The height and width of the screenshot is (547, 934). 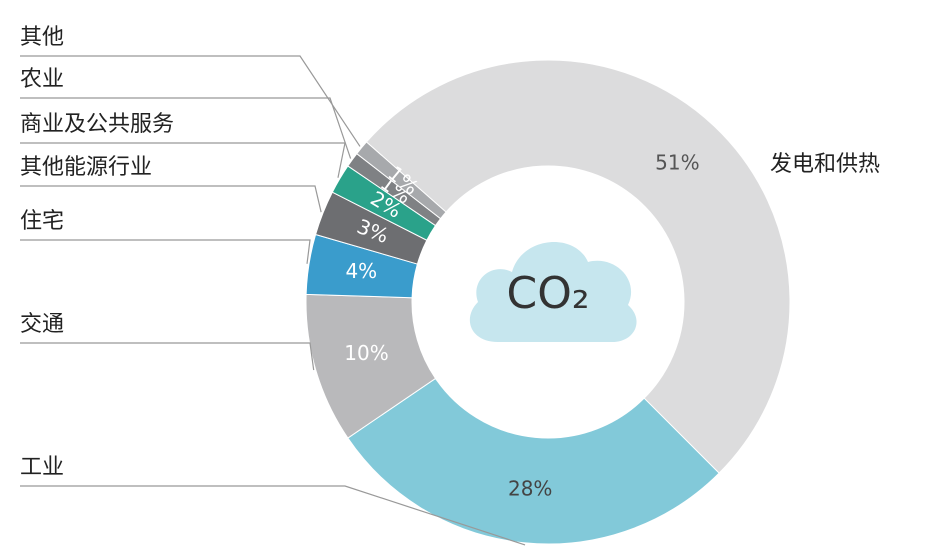 I want to click on category-label: 住宅, so click(x=42, y=221).